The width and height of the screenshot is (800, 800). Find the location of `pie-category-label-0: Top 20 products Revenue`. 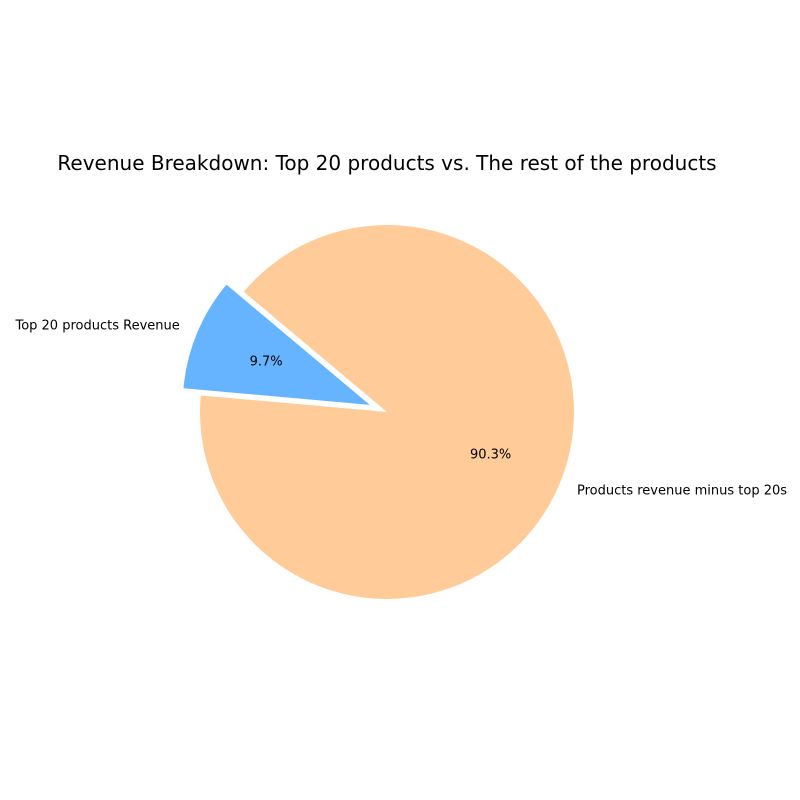

pie-category-label-0: Top 20 products Revenue is located at coordinates (96, 325).